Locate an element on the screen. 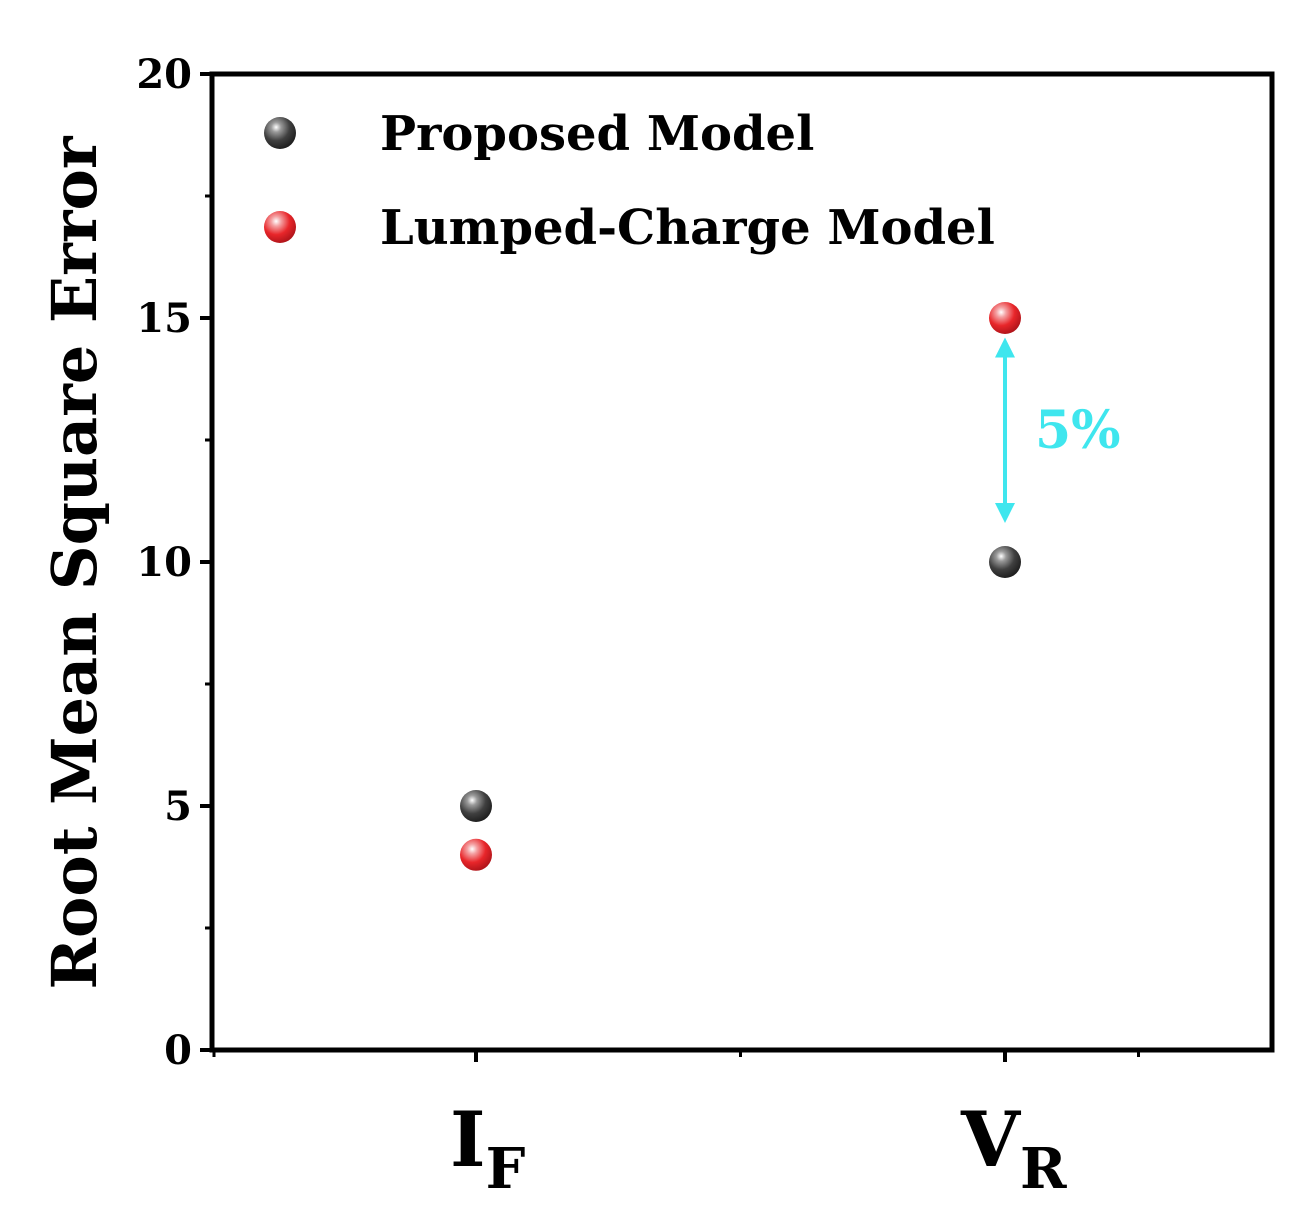 Image resolution: width=1292 pixels, height=1220 pixels. x-axis: IF VR is located at coordinates (676, 1126).